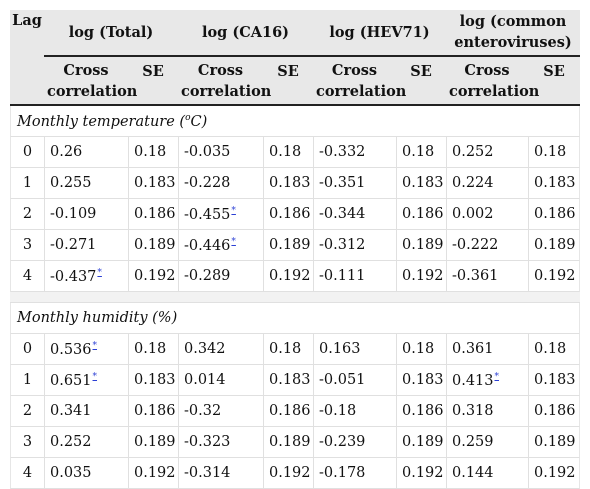 The width and height of the screenshot is (590, 489). I want to click on cell-lag: 4, so click(27, 473).